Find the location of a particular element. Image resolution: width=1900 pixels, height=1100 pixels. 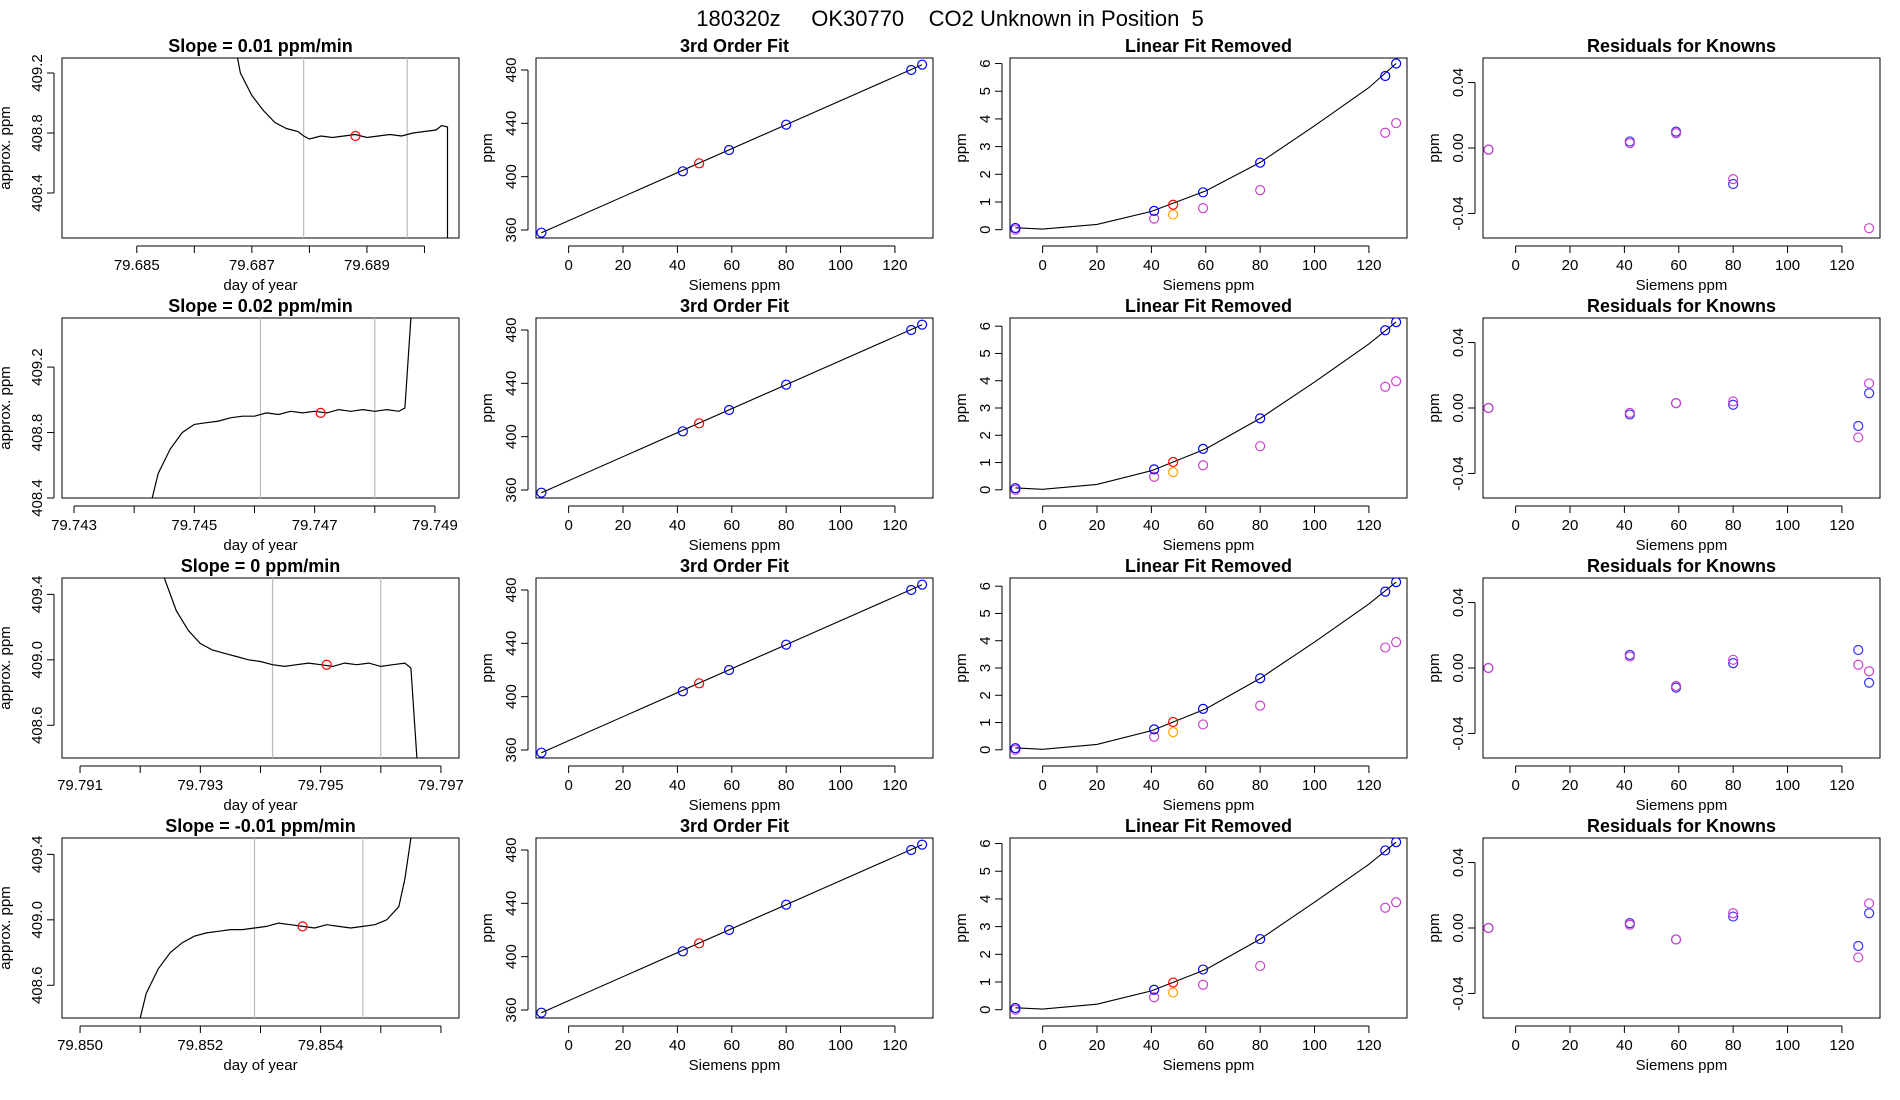

y-tick-label: 3 is located at coordinates (985, 146).